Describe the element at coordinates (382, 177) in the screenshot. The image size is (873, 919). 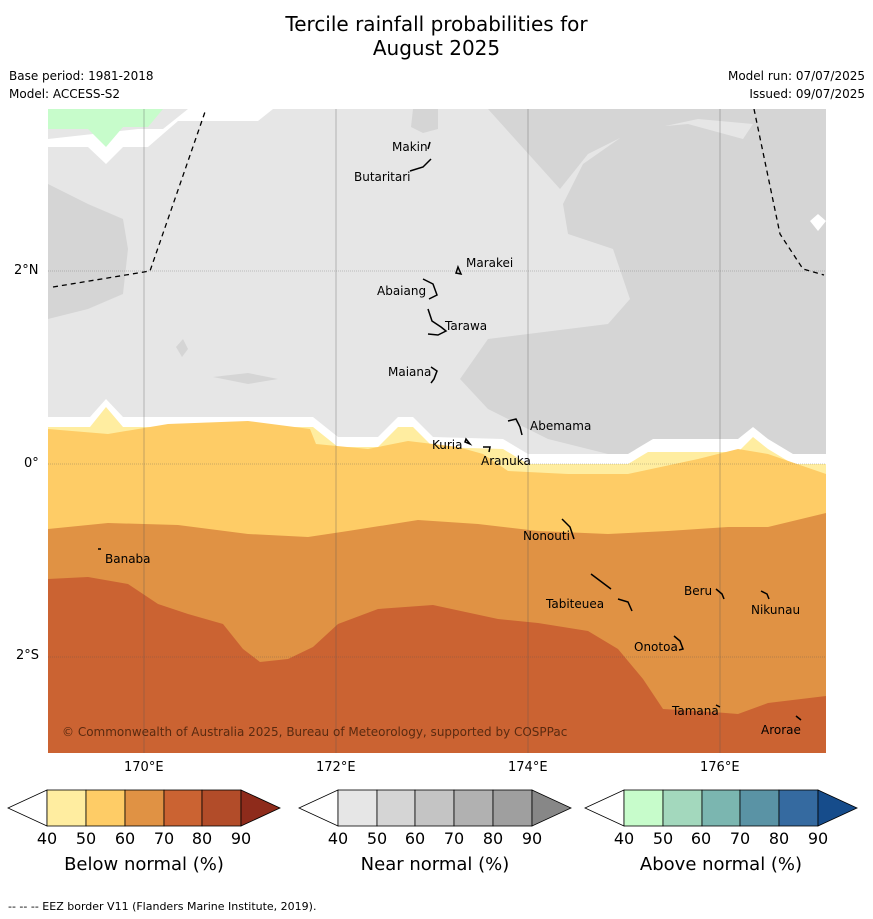
I see `island-label-butaritari: Butaritari` at that location.